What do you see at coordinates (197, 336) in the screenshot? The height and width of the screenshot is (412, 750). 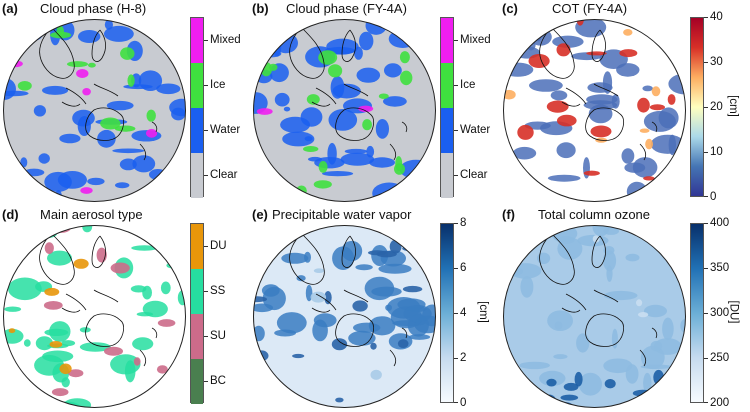 I see `colorbar-segment` at bounding box center [197, 336].